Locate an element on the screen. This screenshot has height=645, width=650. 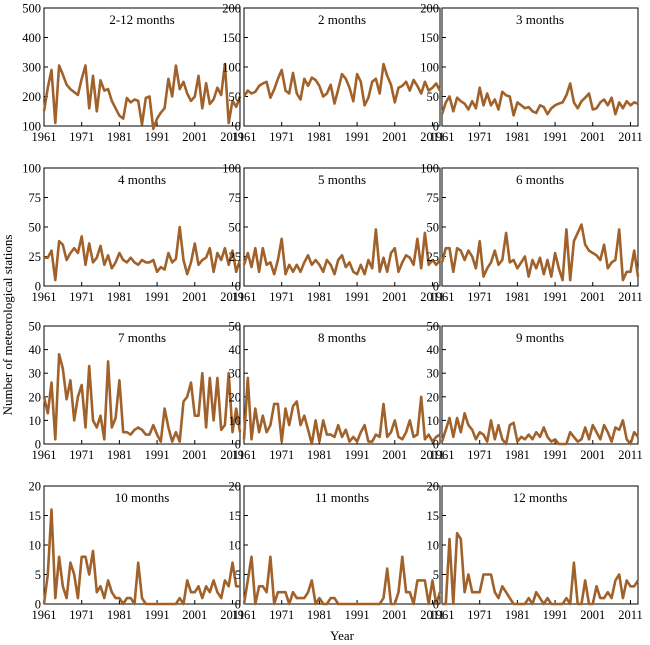
panel-title: 11 months is located at coordinates (342, 497).